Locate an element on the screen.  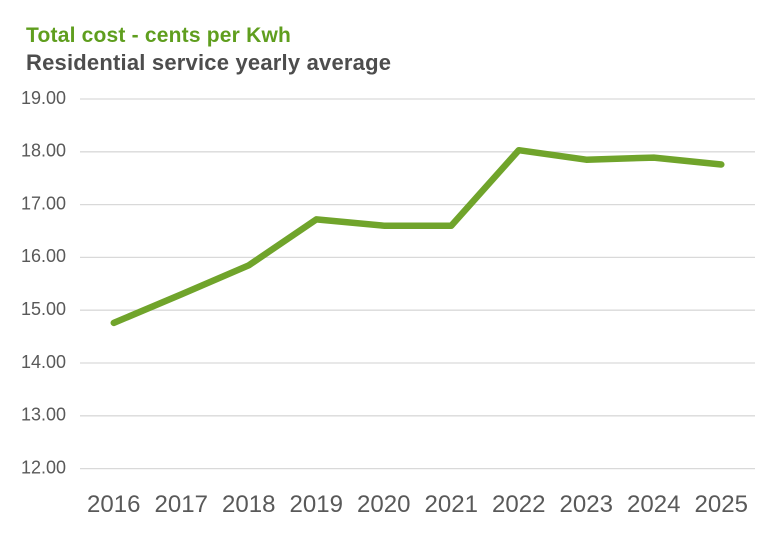
x-axis-tick-label: 2024 is located at coordinates (653, 504).